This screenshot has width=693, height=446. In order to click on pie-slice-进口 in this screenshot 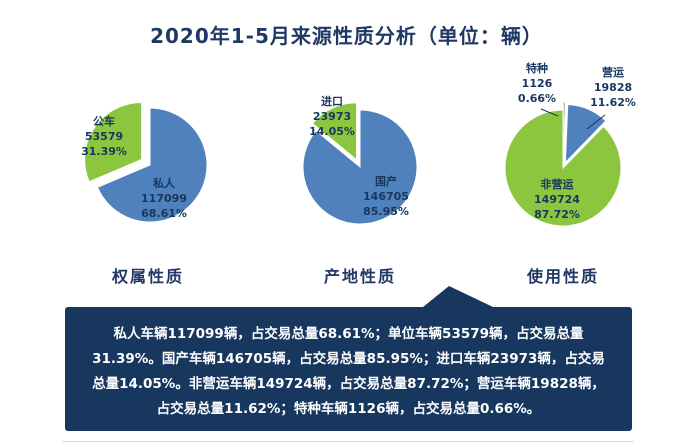, I will do `click(334, 131)`.